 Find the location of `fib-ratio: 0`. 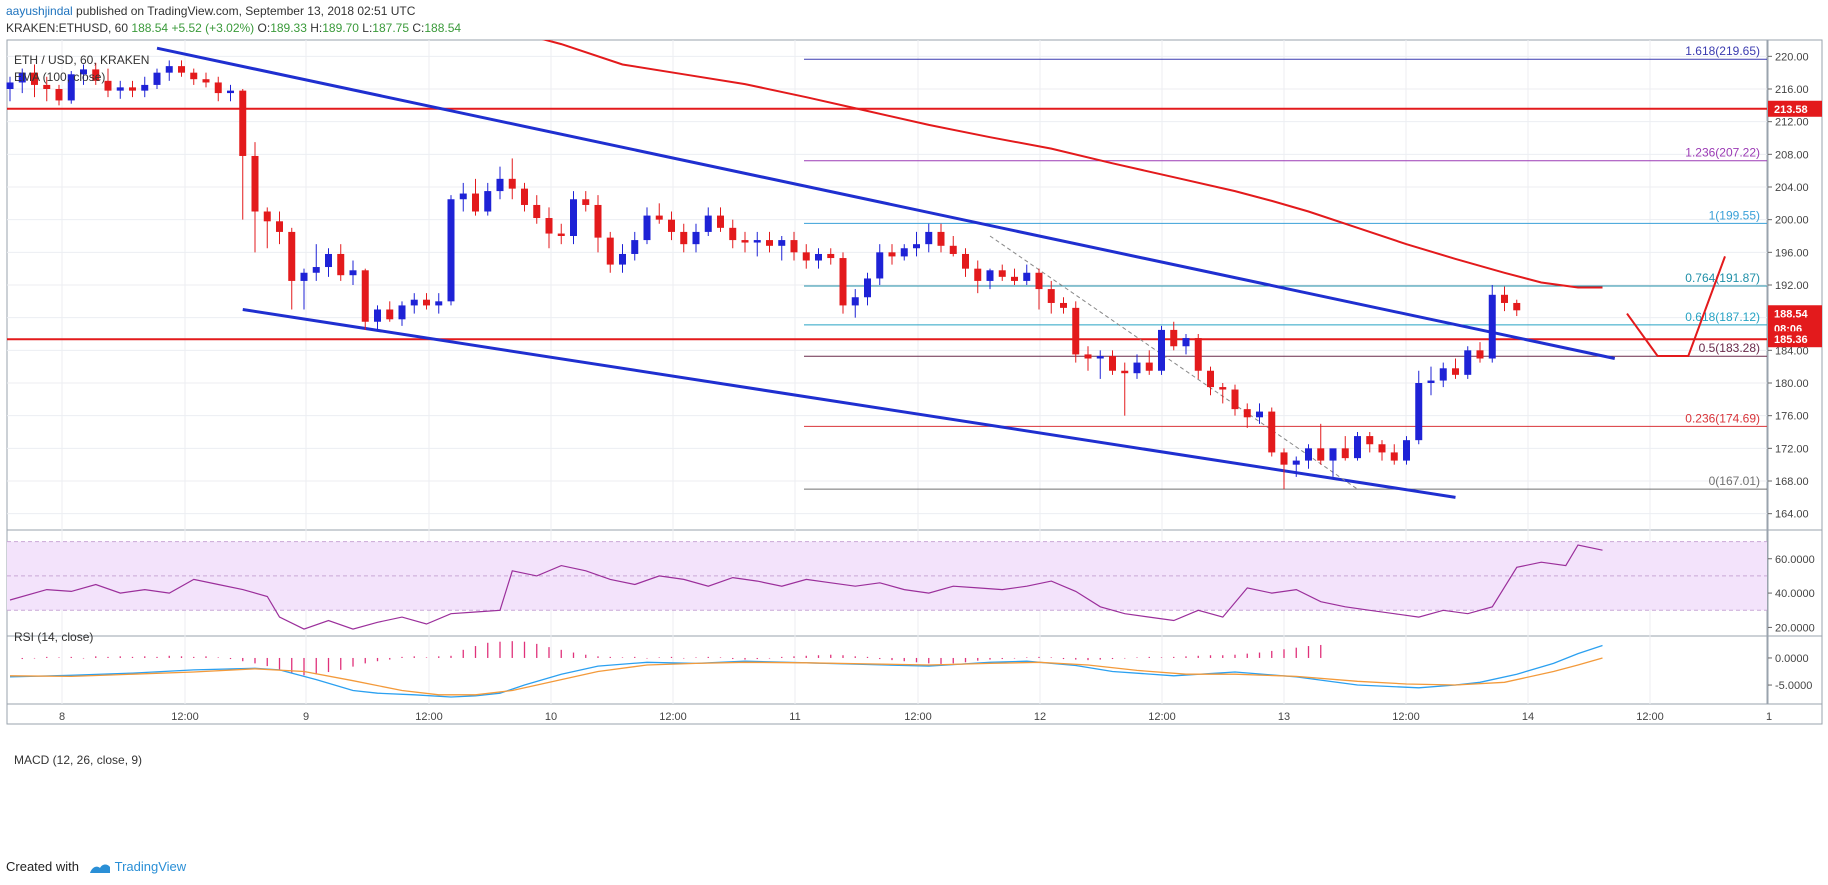

fib-ratio: 0 is located at coordinates (1712, 481).